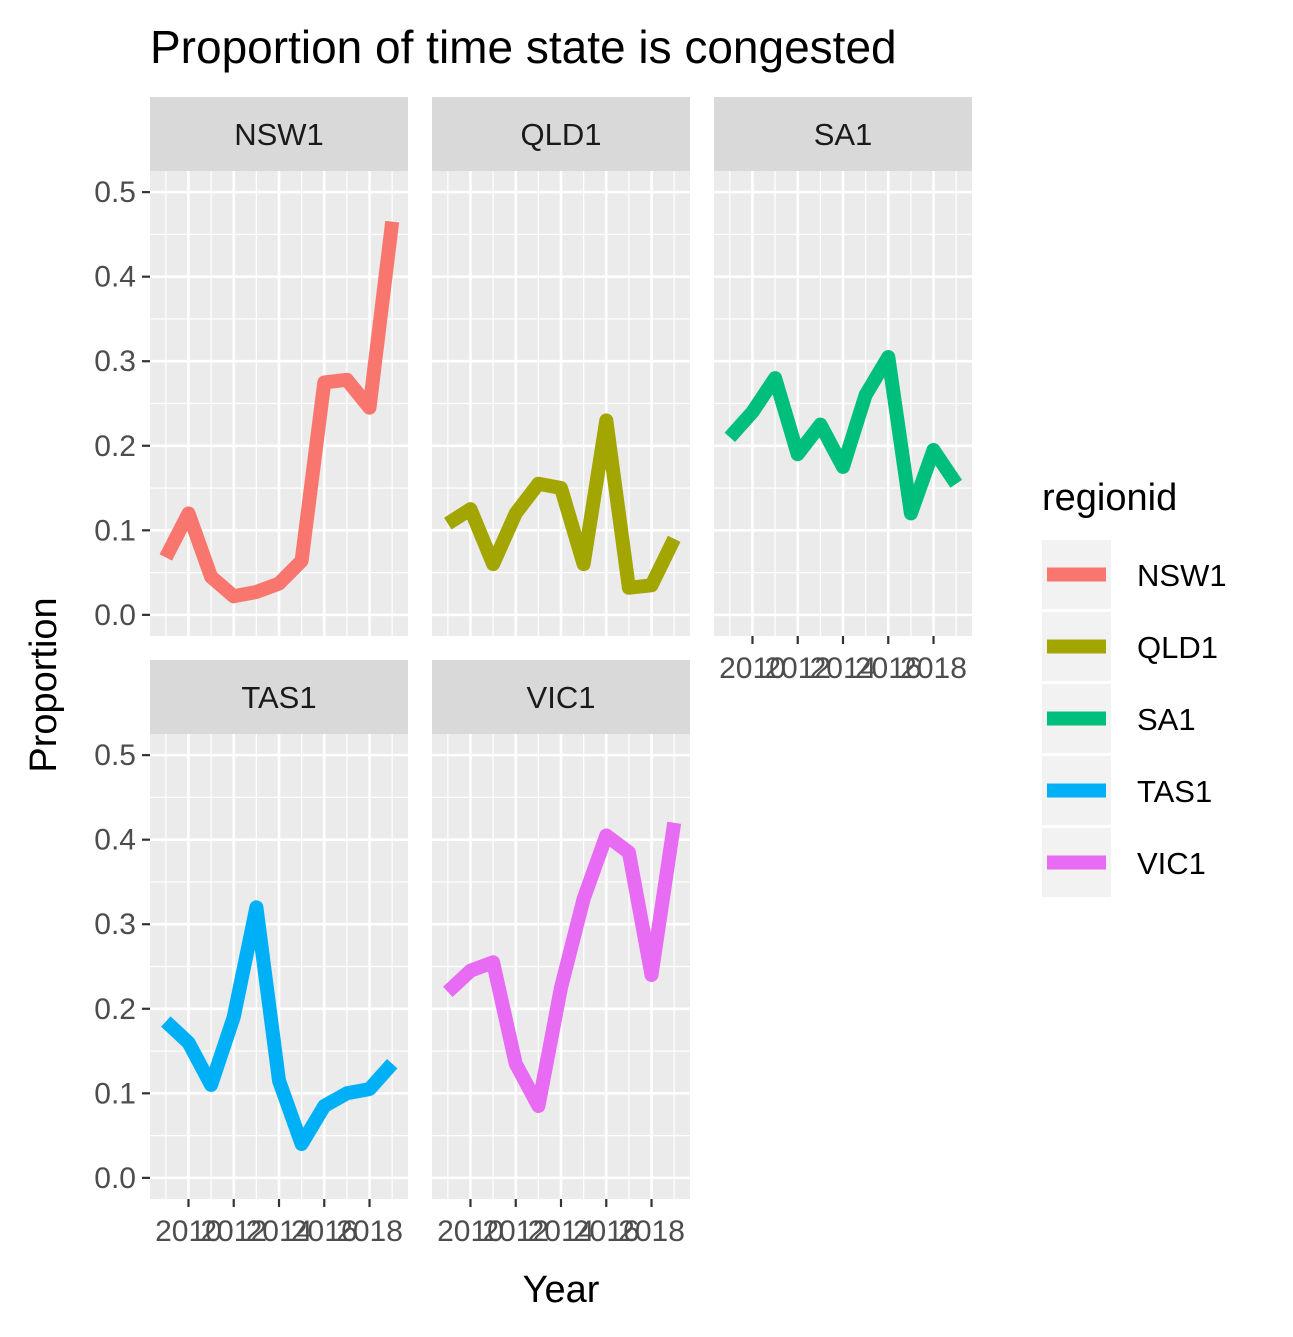 This screenshot has width=1293, height=1337. What do you see at coordinates (561, 366) in the screenshot?
I see `panel-qld1: QLD1` at bounding box center [561, 366].